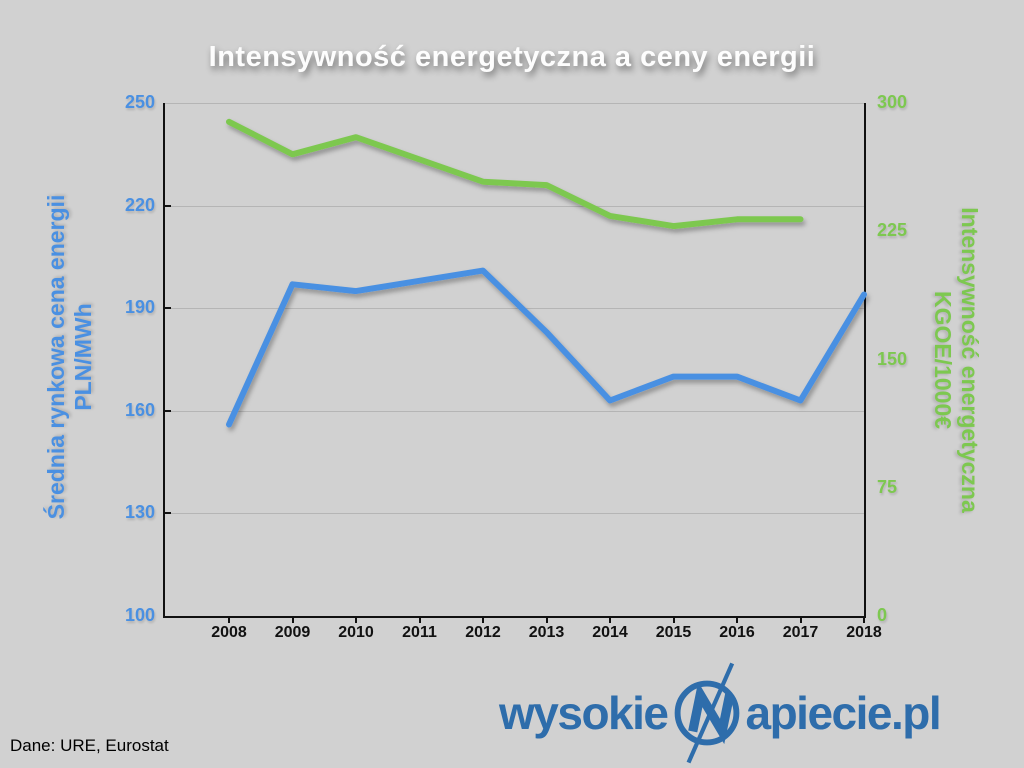 The width and height of the screenshot is (1024, 768). Describe the element at coordinates (483, 632) in the screenshot. I see `x-axis-year-label: 2012` at that location.